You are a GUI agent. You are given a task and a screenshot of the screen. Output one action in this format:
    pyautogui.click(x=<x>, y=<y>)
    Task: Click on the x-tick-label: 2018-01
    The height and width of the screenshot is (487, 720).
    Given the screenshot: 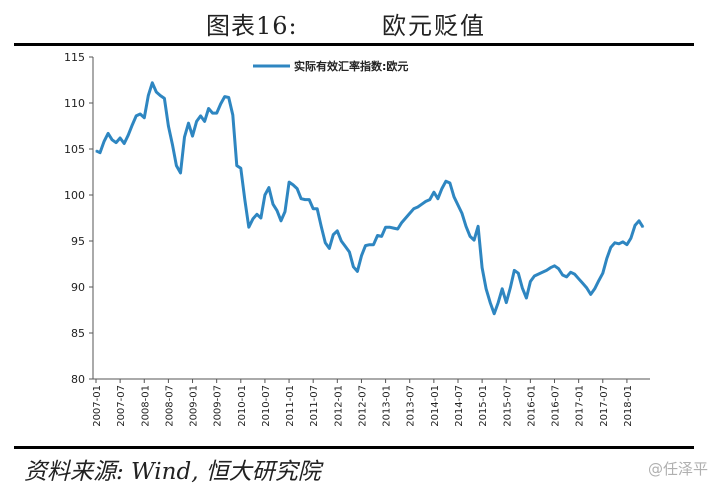 What is the action you would take?
    pyautogui.click(x=628, y=406)
    